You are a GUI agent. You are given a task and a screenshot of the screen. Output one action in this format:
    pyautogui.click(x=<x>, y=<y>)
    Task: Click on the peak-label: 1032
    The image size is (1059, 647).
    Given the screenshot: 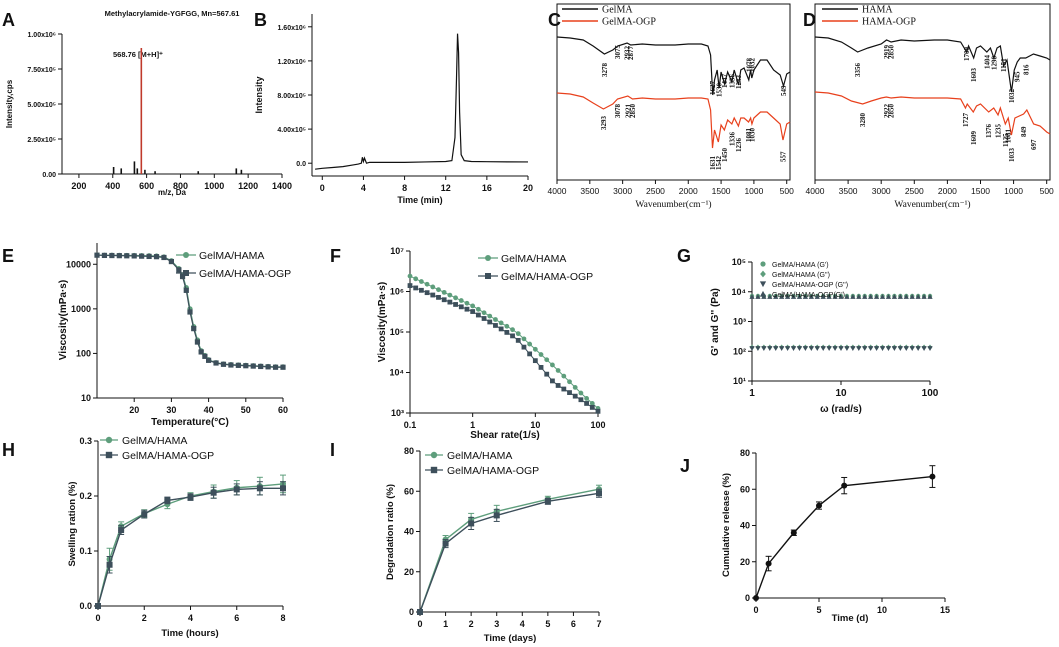 What is the action you would take?
    pyautogui.click(x=752, y=65)
    